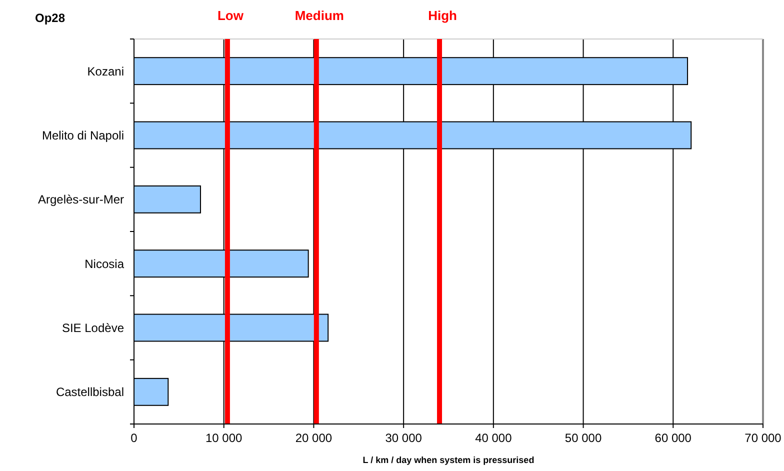  Describe the element at coordinates (93, 327) in the screenshot. I see `y-tick-label: SIE Lodève` at that location.